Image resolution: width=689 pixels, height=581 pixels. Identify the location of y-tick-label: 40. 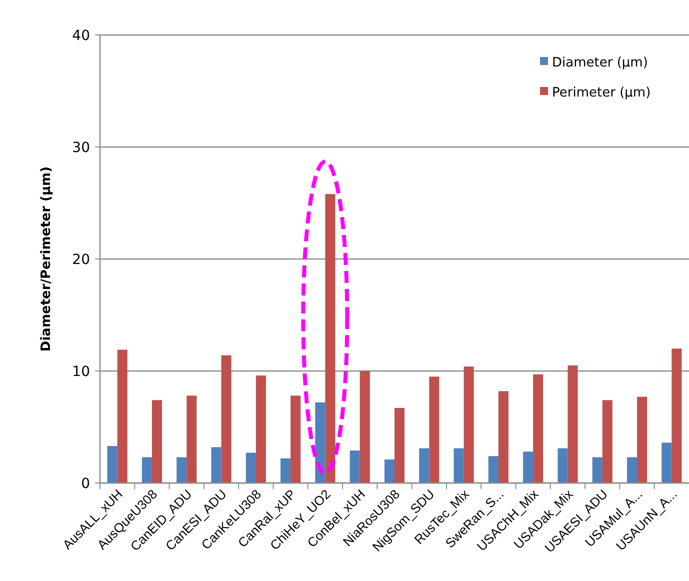
(81, 36).